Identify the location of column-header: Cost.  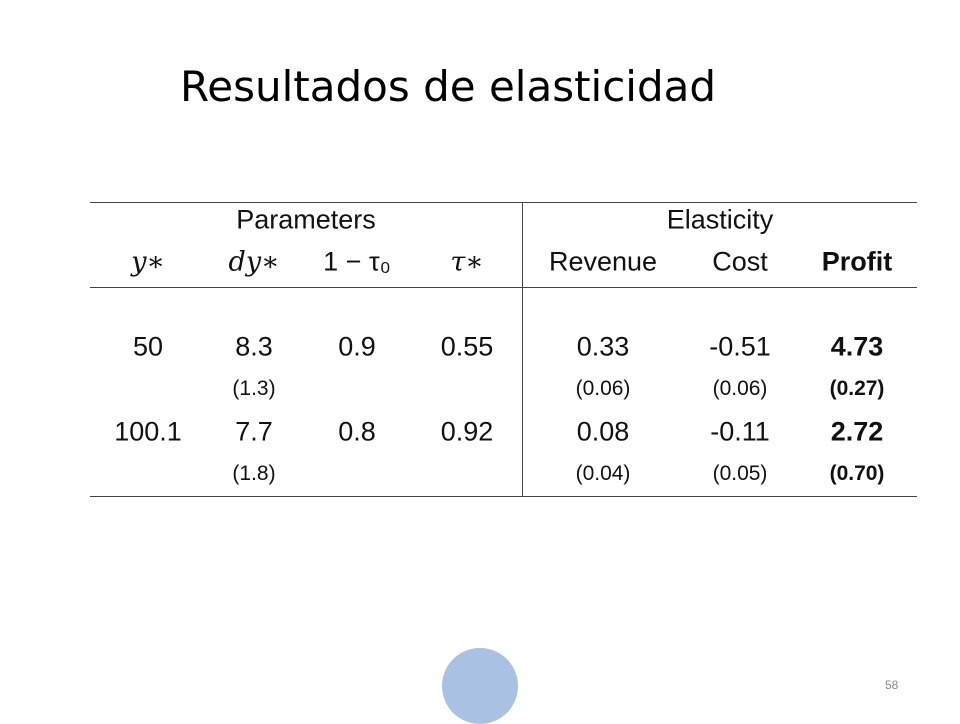
(740, 261).